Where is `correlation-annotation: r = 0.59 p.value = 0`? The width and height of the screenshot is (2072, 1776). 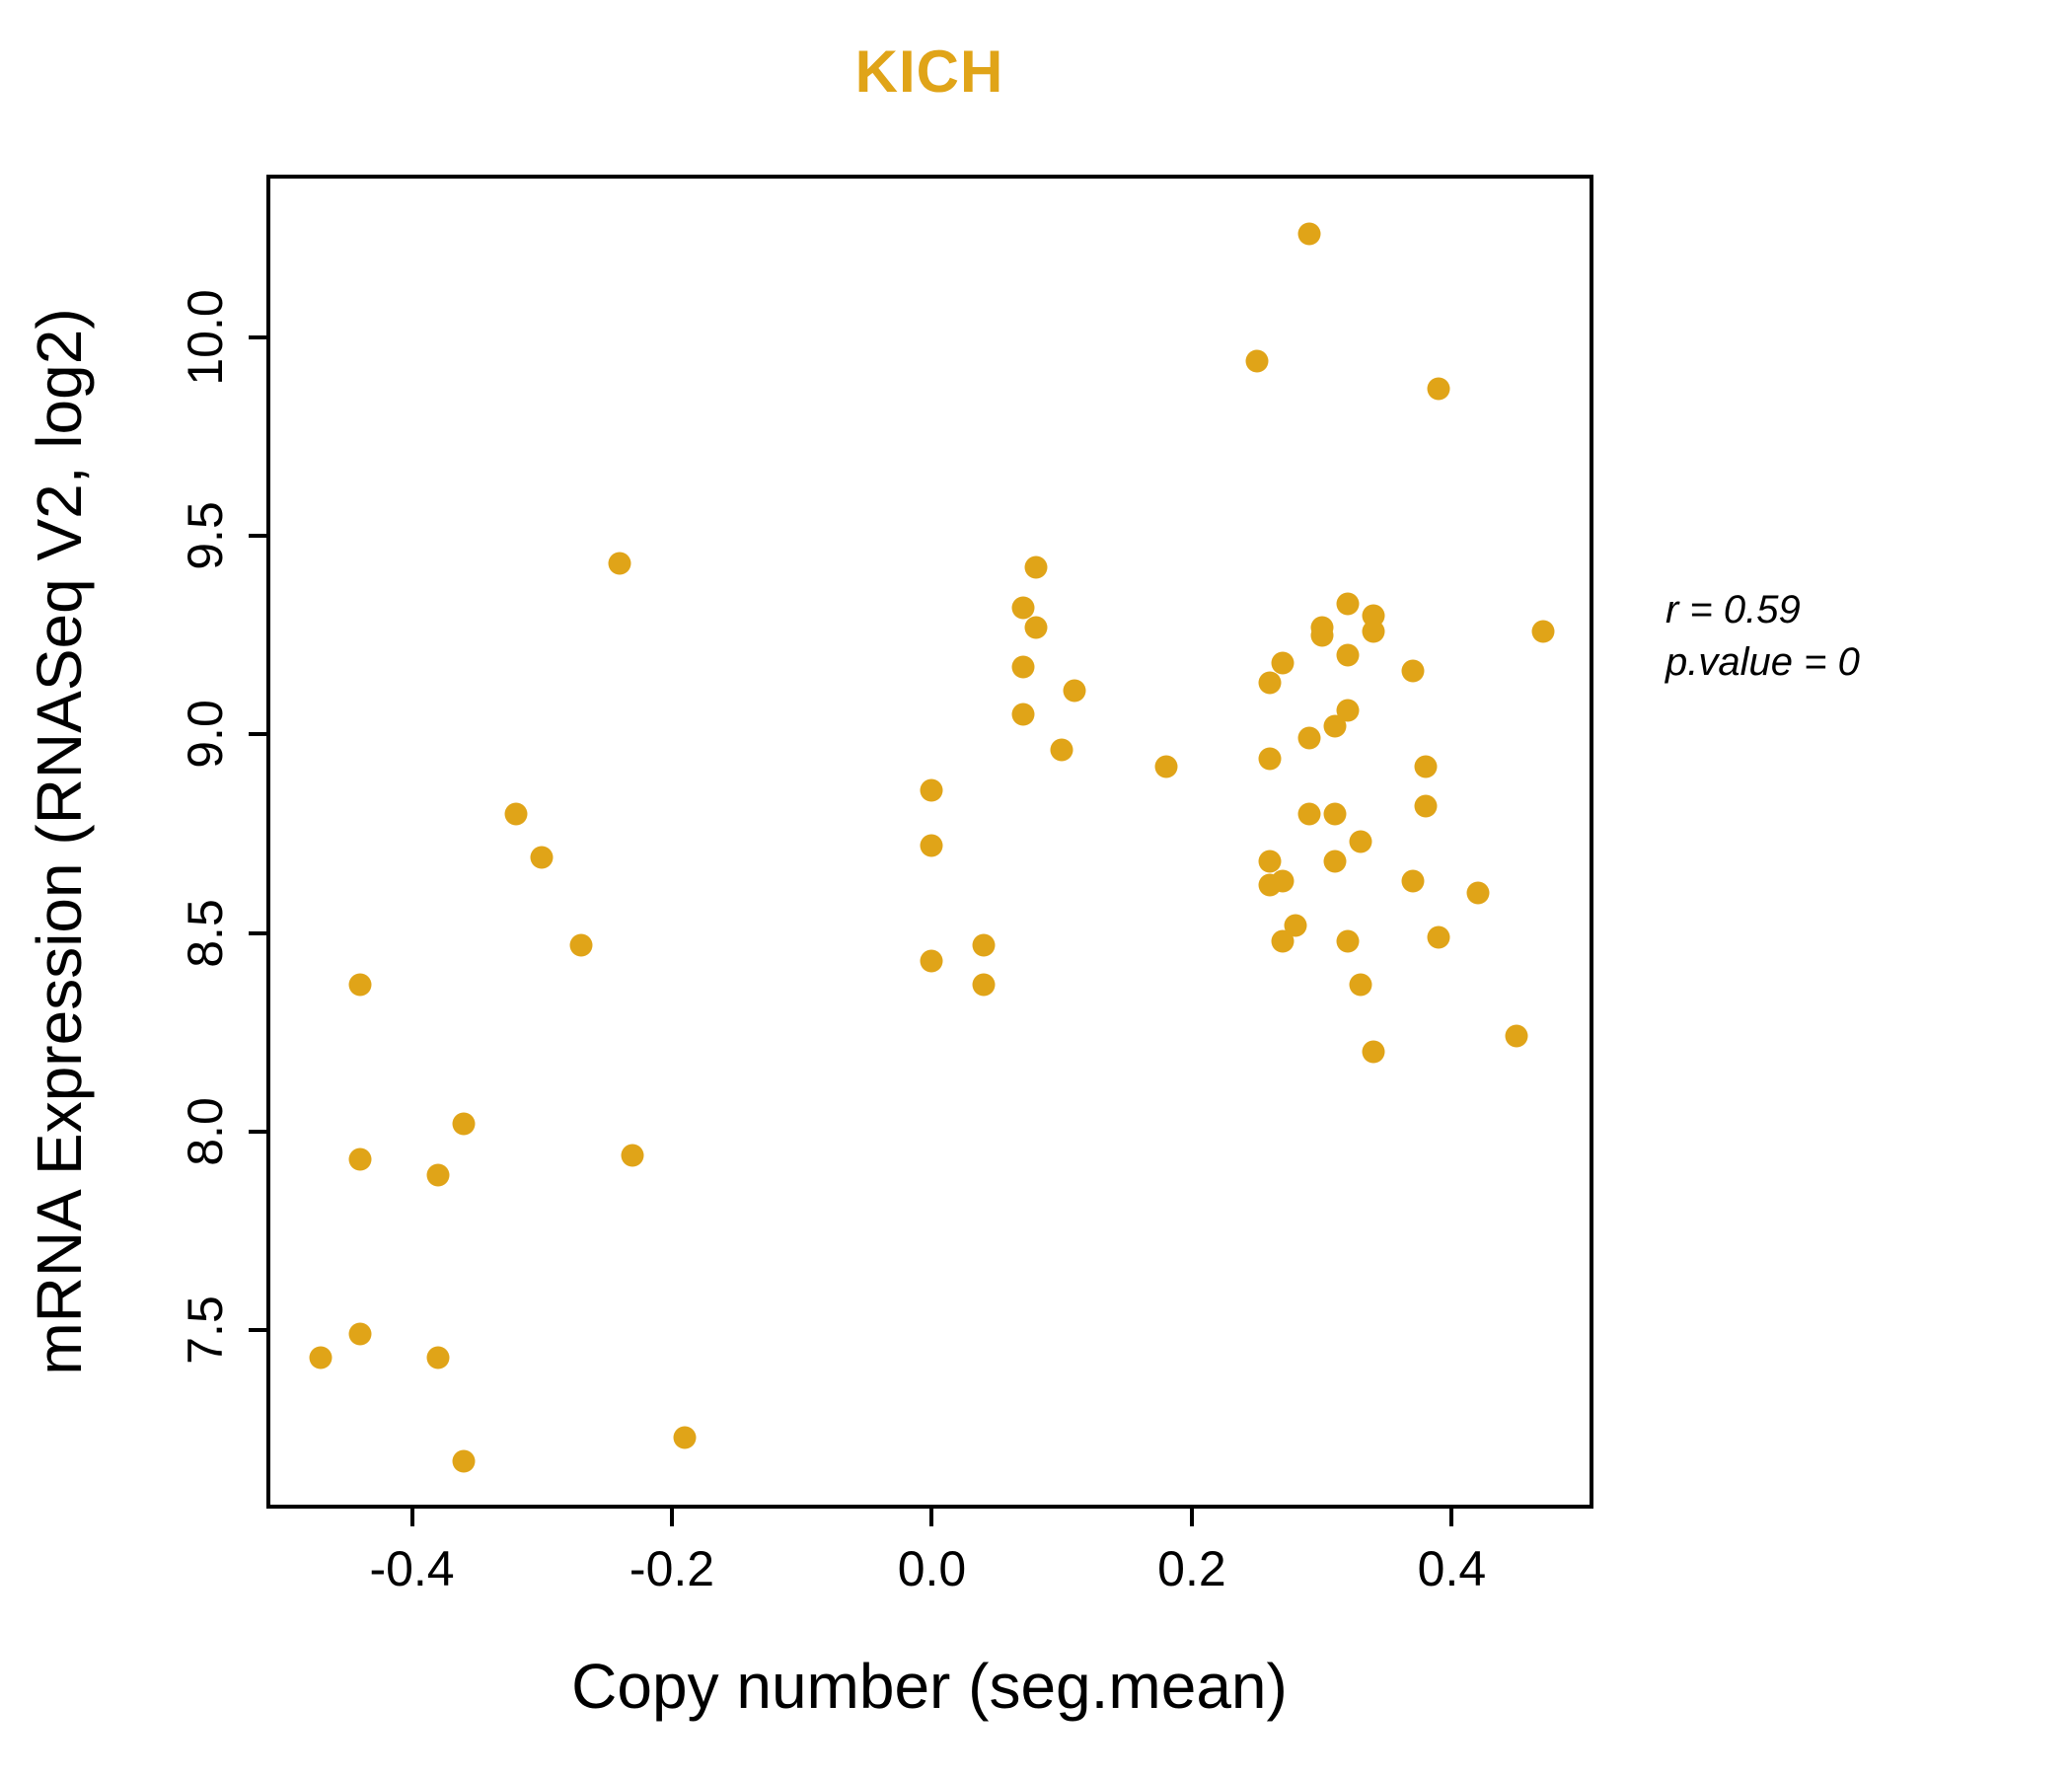 correlation-annotation: r = 0.59 p.value = 0 is located at coordinates (1763, 636).